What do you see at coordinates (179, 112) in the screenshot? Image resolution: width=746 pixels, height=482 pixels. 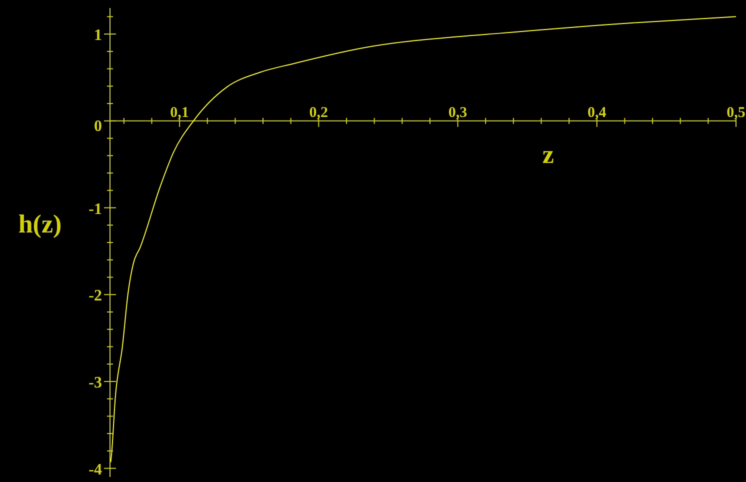 I see `x-tick-label: 0,1` at bounding box center [179, 112].